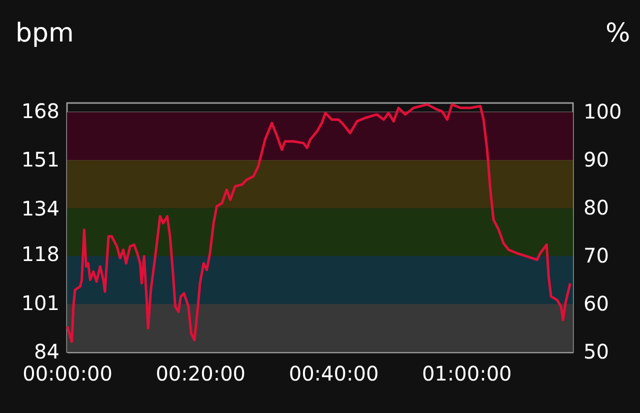 Image resolution: width=640 pixels, height=413 pixels. What do you see at coordinates (618, 33) in the screenshot?
I see `y2-axis-title: %` at bounding box center [618, 33].